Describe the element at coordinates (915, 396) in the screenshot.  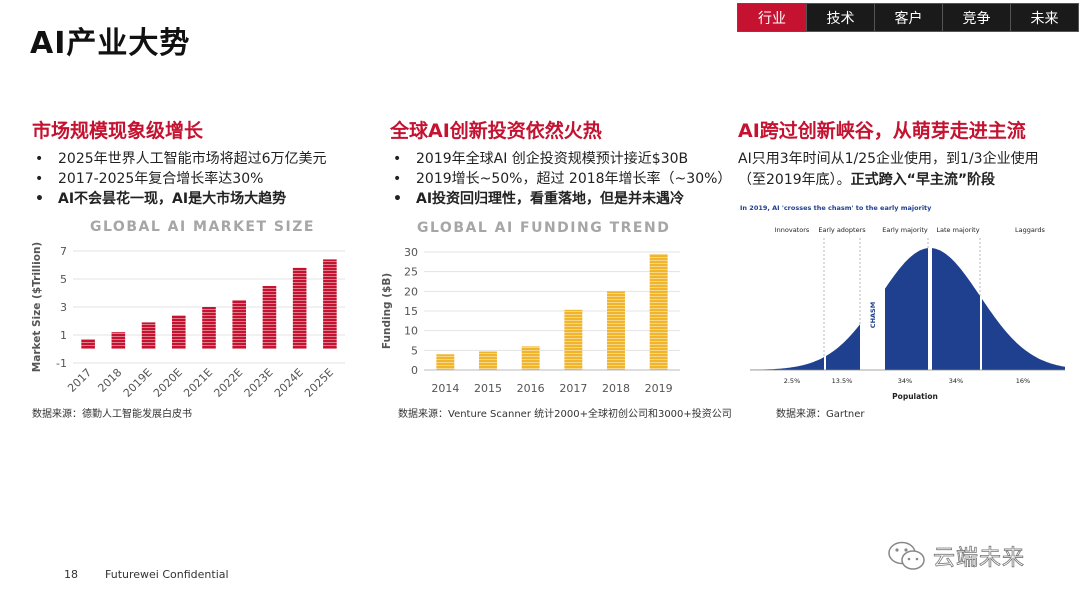
I see `chasm-x-label: Population` at that location.